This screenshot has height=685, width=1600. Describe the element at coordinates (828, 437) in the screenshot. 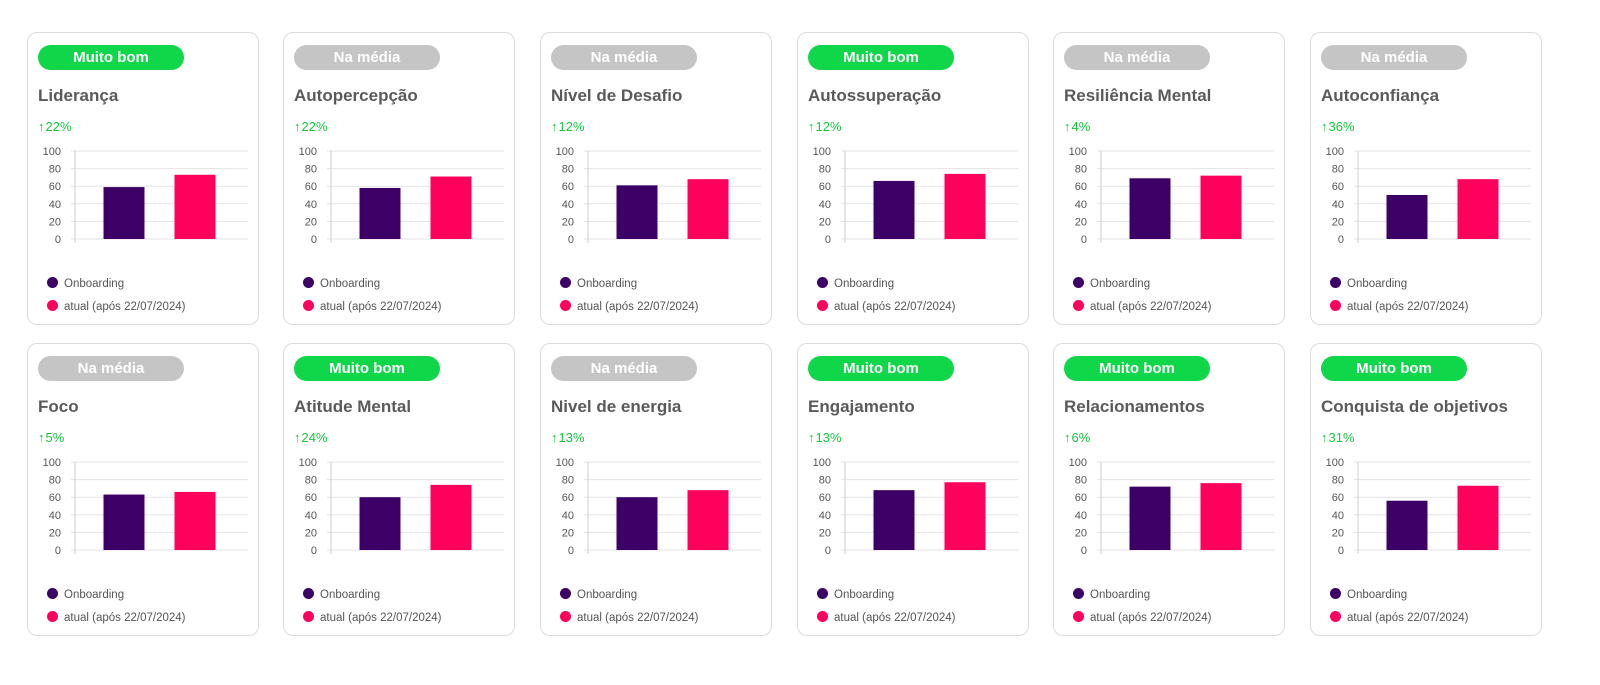

I see `delta-value: 13%` at that location.